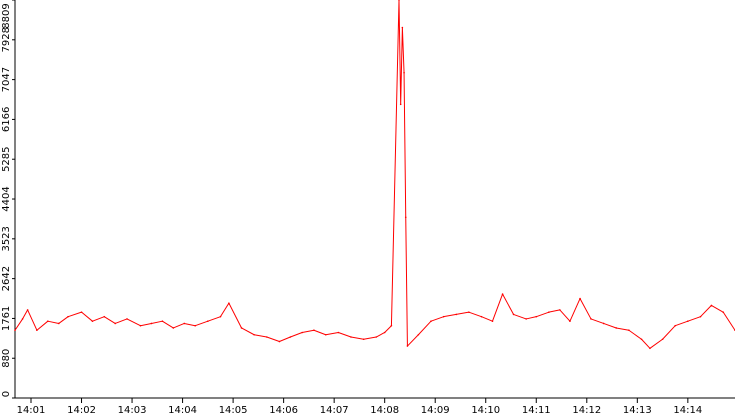  Describe the element at coordinates (6, 39) in the screenshot. I see `y-tick-label: 7928` at that location.